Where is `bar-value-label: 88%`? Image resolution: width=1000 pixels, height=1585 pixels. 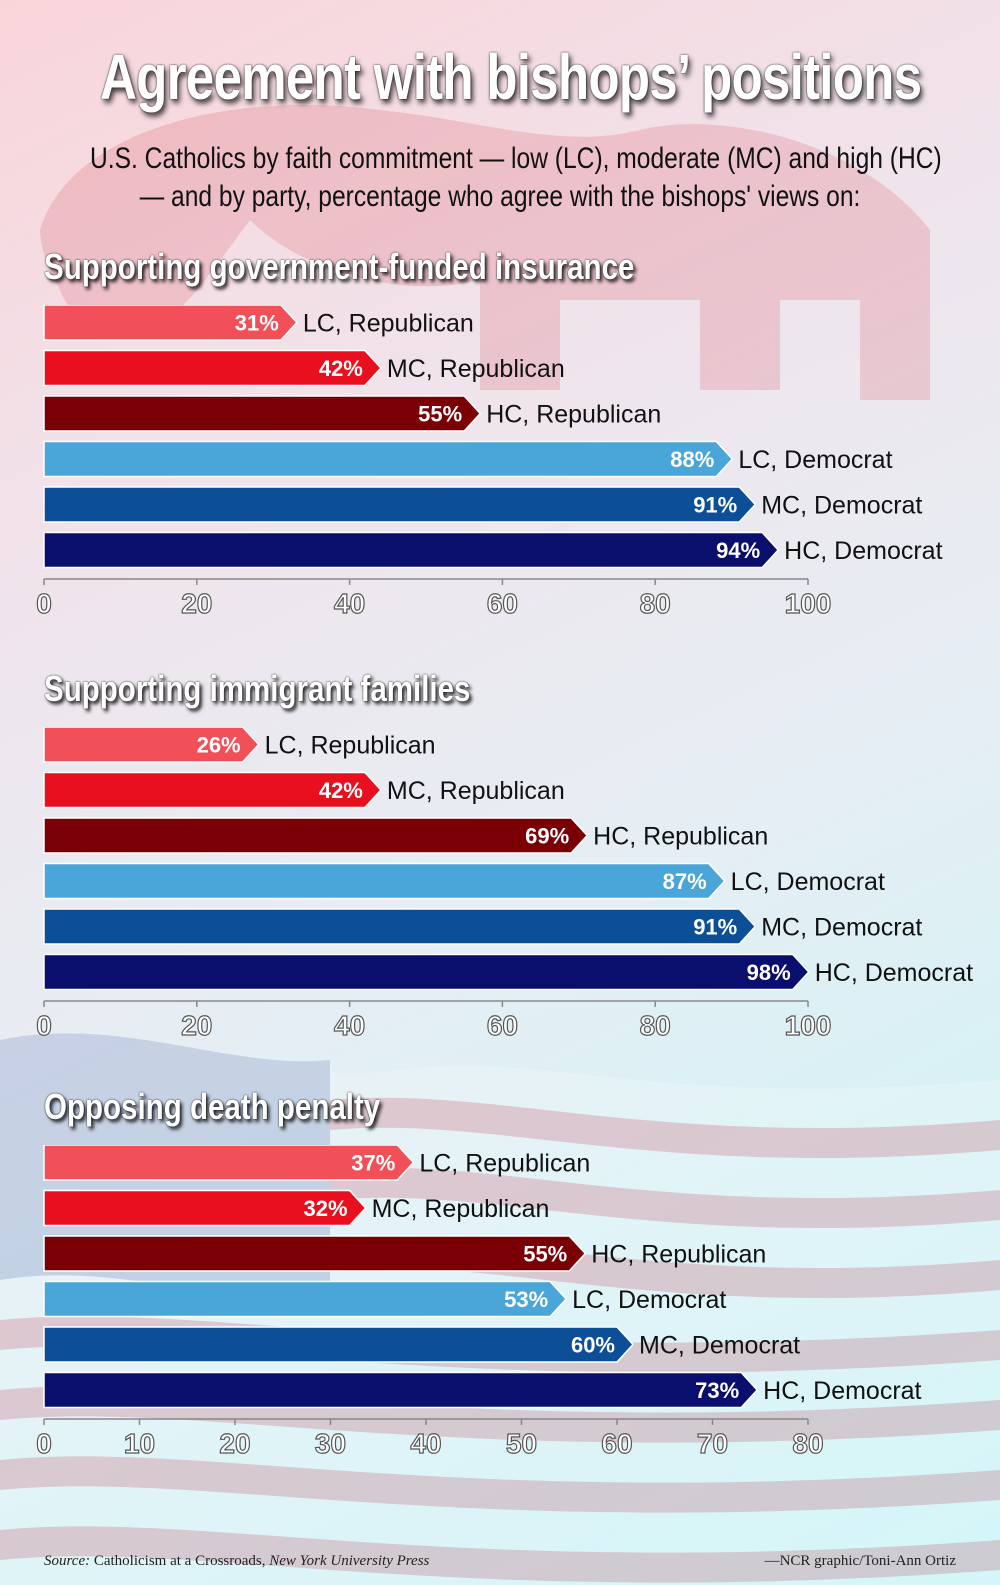
bar-value-label: 88% is located at coordinates (692, 459).